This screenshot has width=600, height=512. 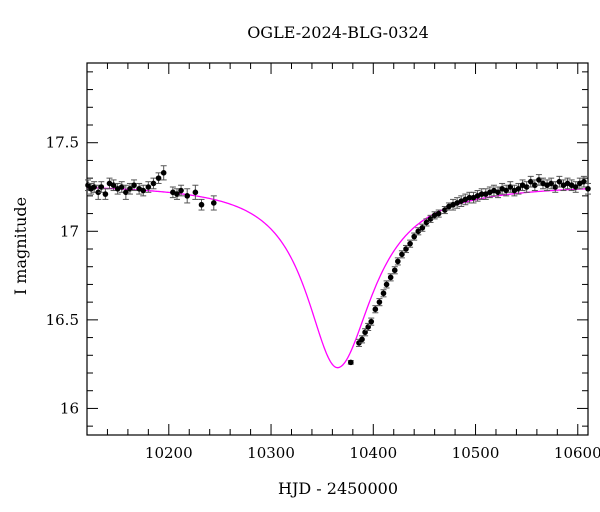 What do you see at coordinates (69, 408) in the screenshot?
I see `y-tick-label: 16` at bounding box center [69, 408].